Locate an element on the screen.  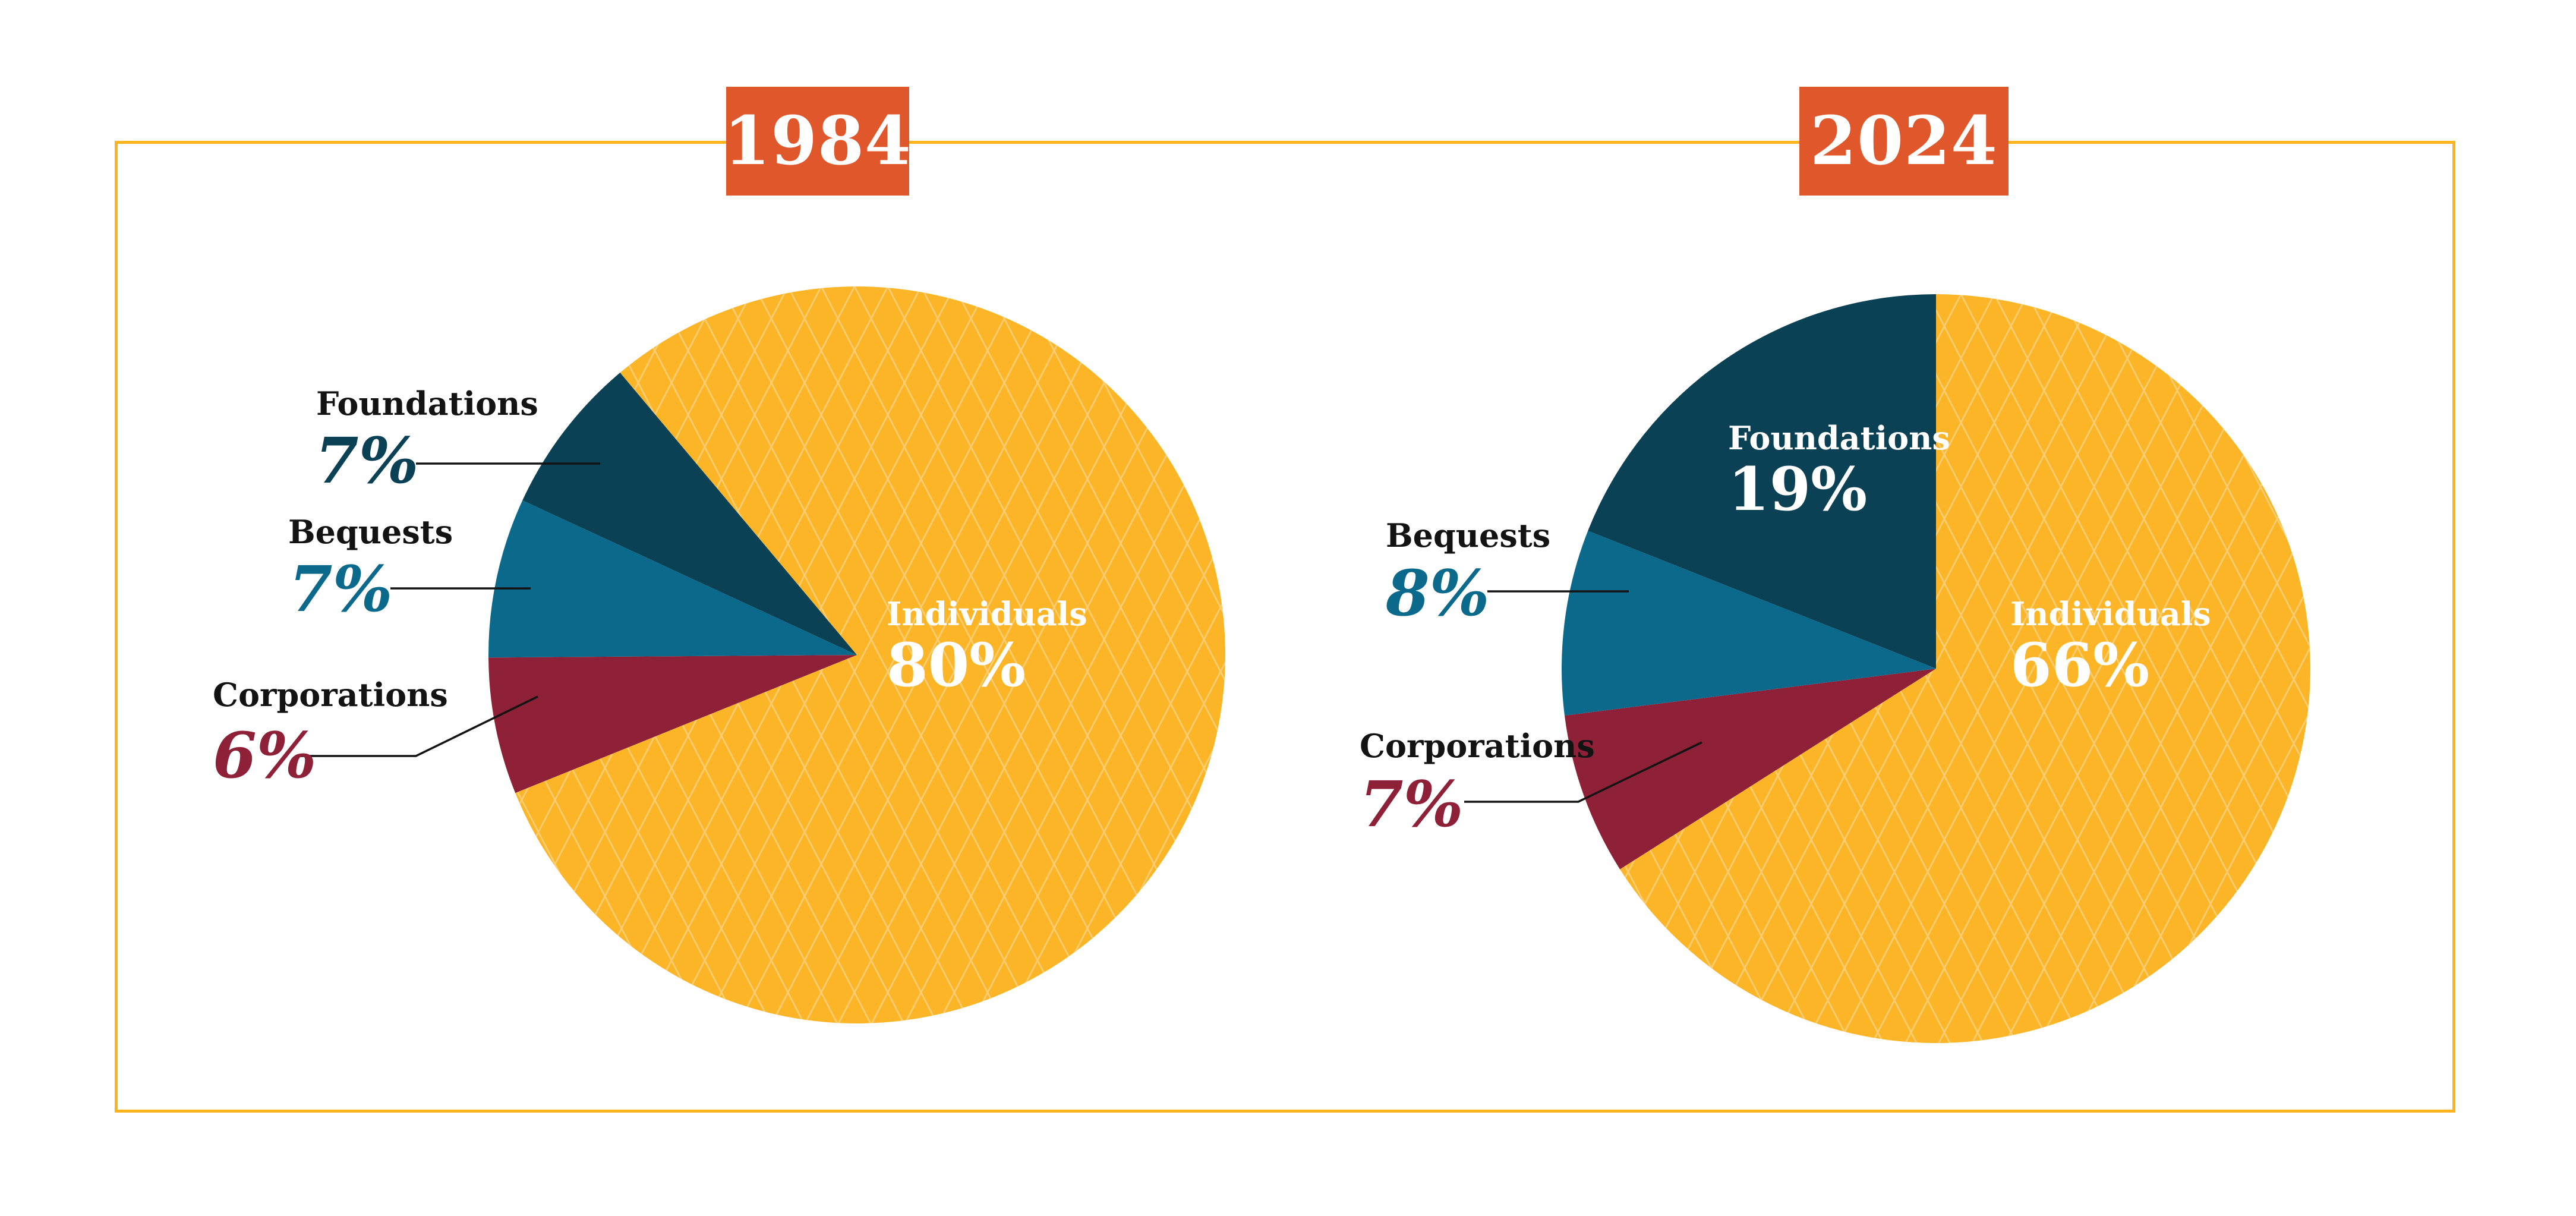
label-2024-individuals: Individuals is located at coordinates (2110, 614).